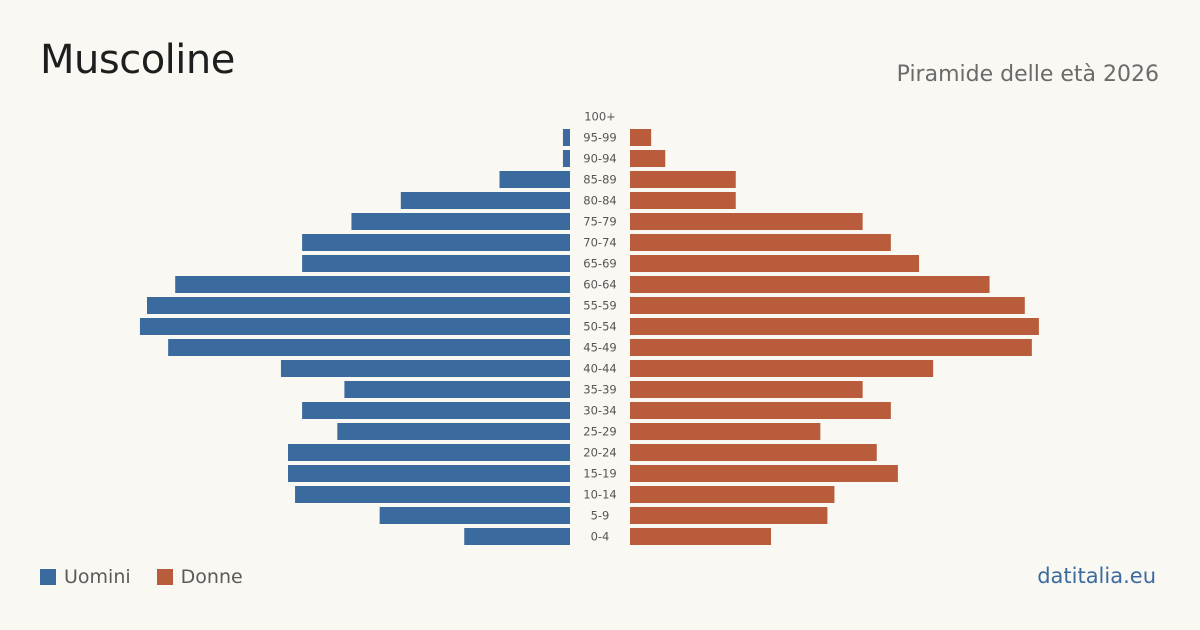 The height and width of the screenshot is (630, 1200). Describe the element at coordinates (599, 138) in the screenshot. I see `age-label-95-99: 95-99` at that location.